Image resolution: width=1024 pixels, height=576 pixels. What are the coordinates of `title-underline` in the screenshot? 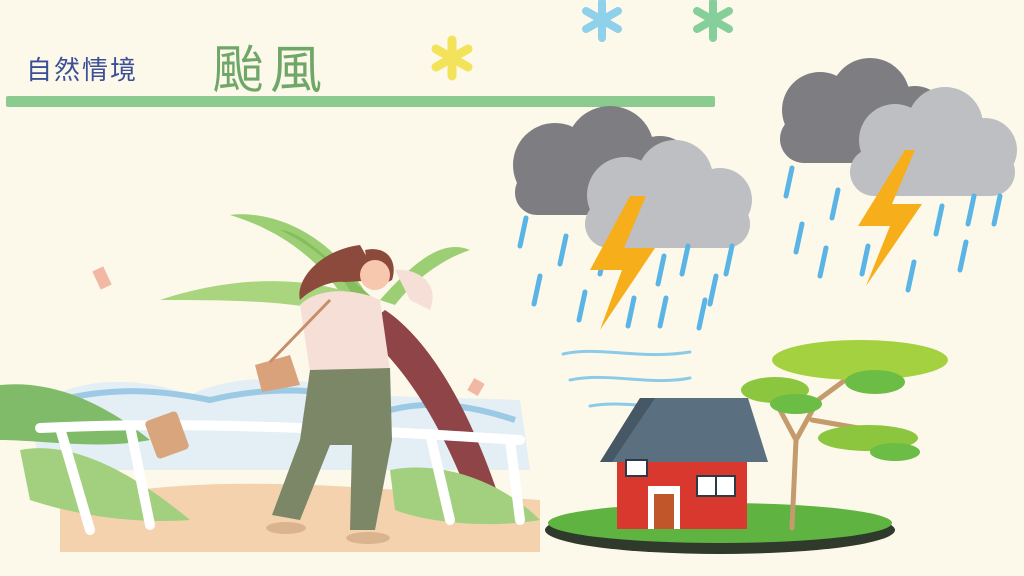 It's located at (360, 101).